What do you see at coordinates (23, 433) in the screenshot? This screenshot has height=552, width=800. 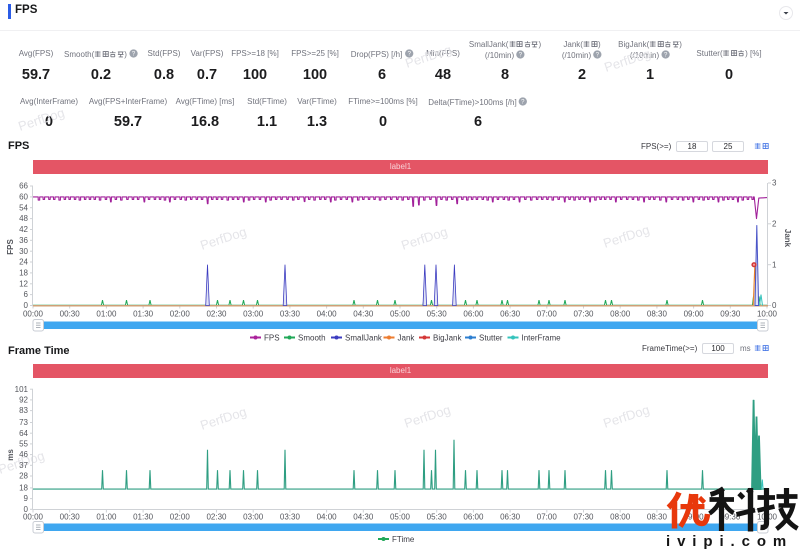 I see `svg-text: 64` at bounding box center [23, 433].